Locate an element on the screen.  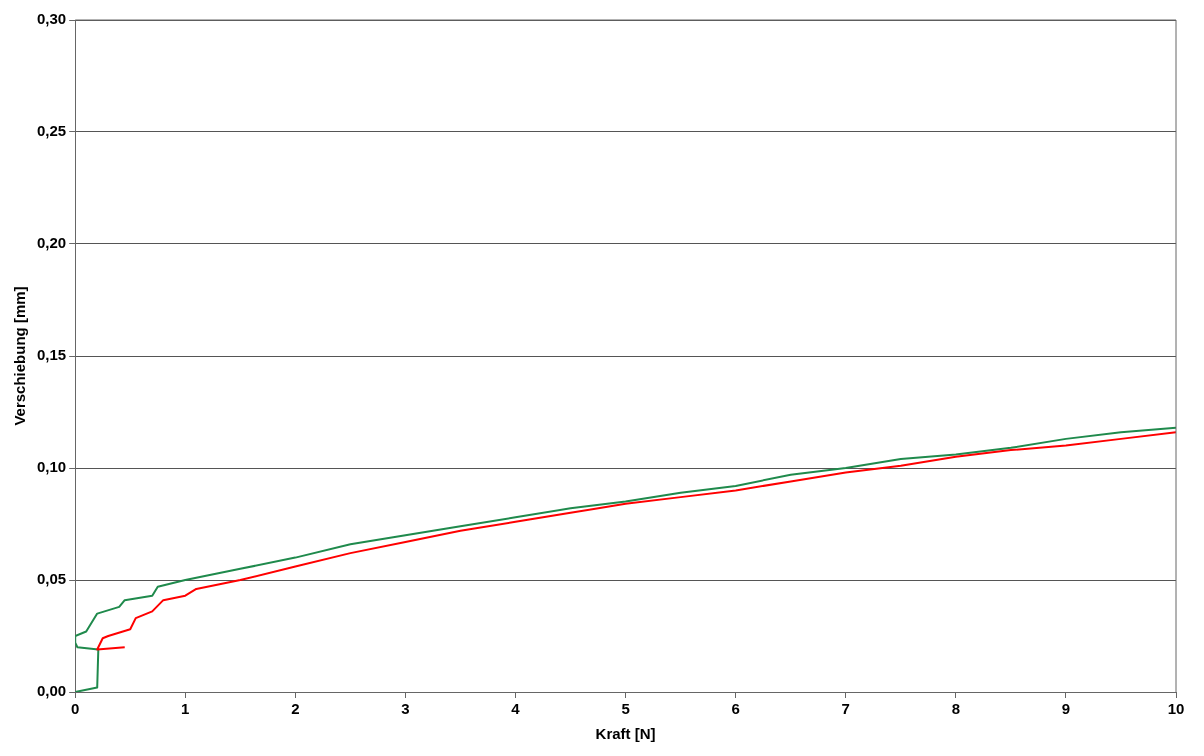
x-tick-label: 4 is located at coordinates (516, 709).